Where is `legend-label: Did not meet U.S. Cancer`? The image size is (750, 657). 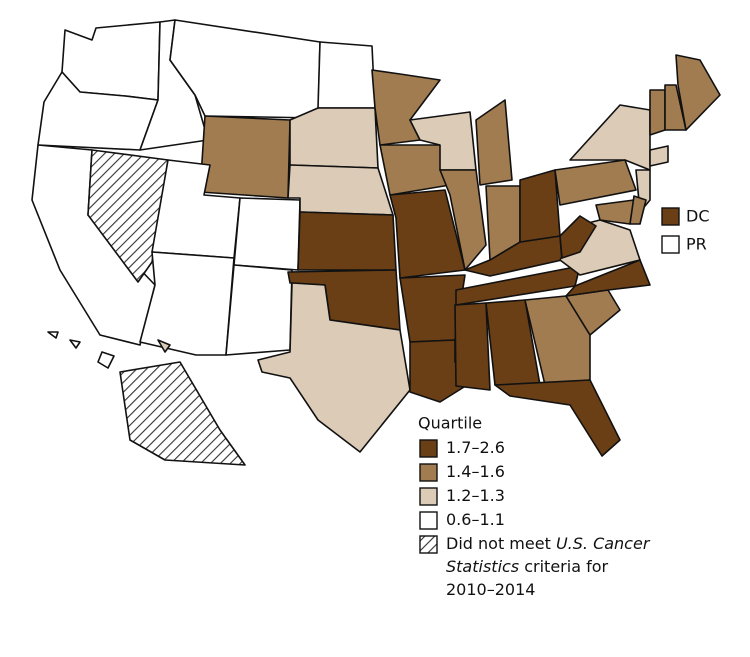
legend-label: Did not meet U.S. Cancer is located at coordinates (548, 543).